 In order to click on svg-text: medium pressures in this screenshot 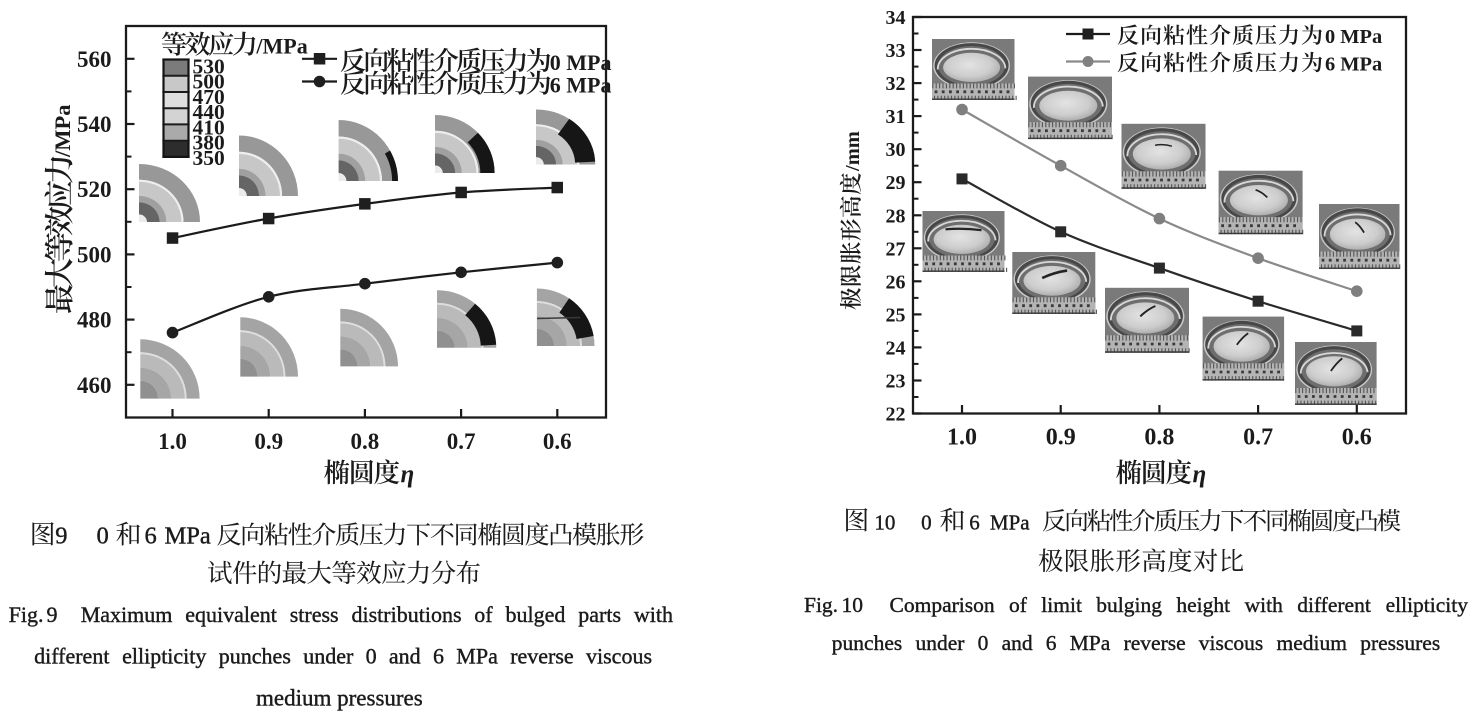, I will do `click(339, 698)`.